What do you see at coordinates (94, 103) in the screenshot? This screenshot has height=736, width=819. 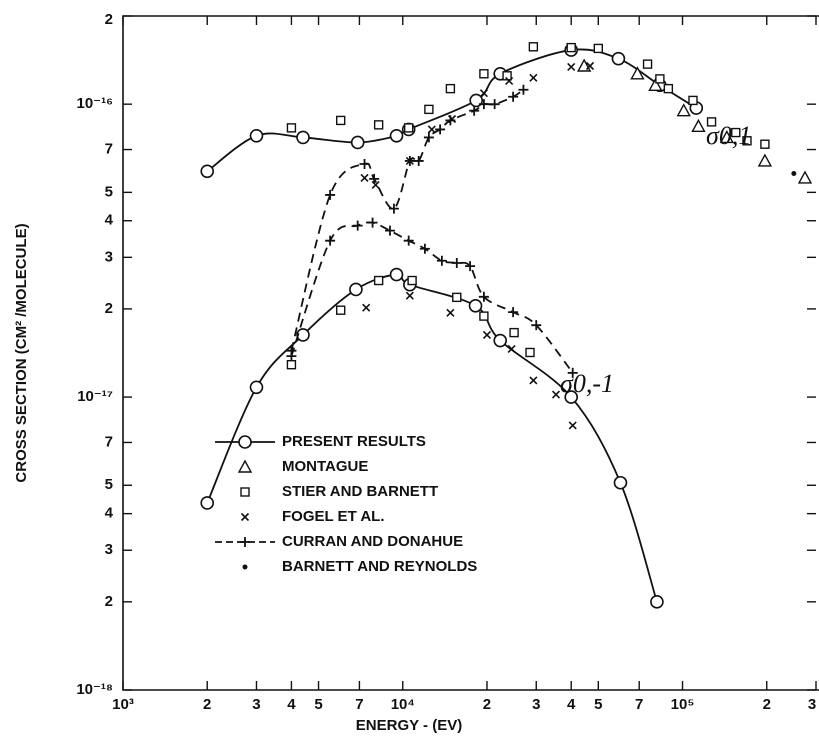 I see `y-tick-label: 10⁻¹⁶` at bounding box center [94, 103].